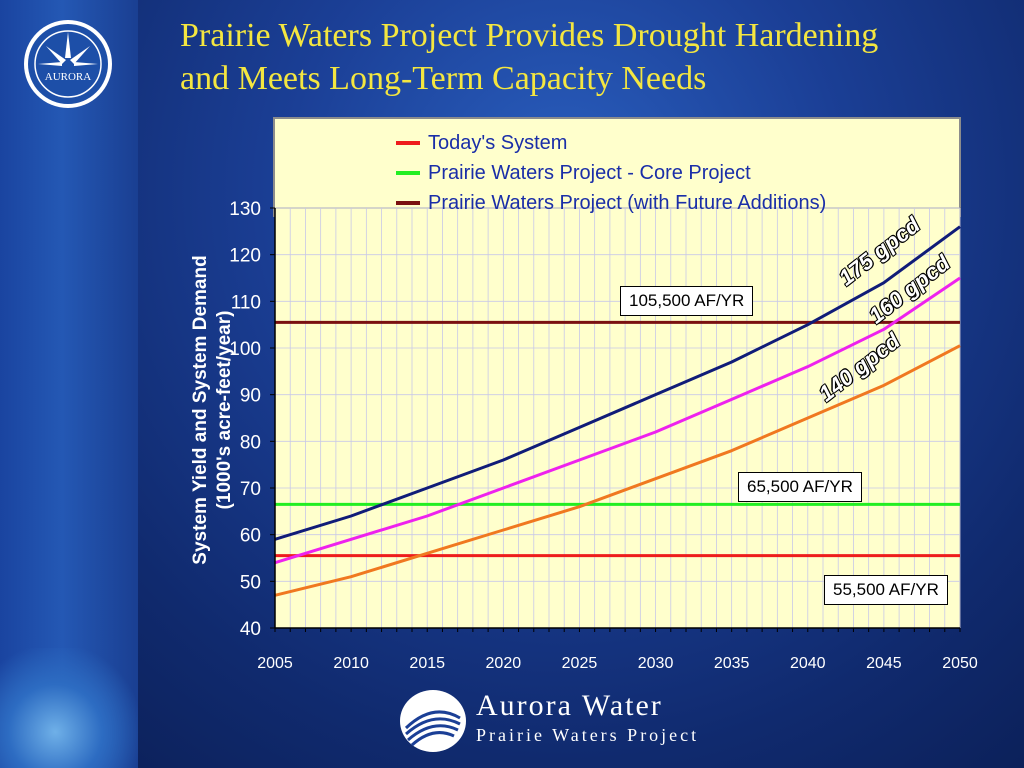  What do you see at coordinates (687, 301) in the screenshot?
I see `callout-future-additions: 105,500 AF/YR` at bounding box center [687, 301].